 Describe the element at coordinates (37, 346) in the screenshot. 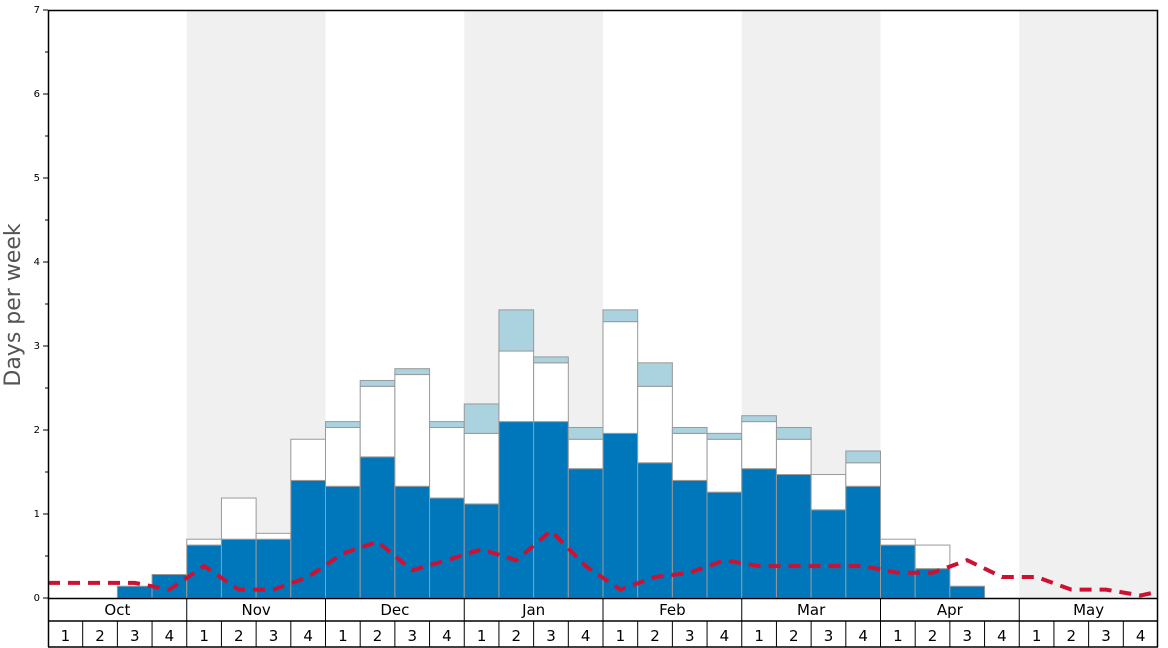

I see `y-tick-label: 3` at that location.